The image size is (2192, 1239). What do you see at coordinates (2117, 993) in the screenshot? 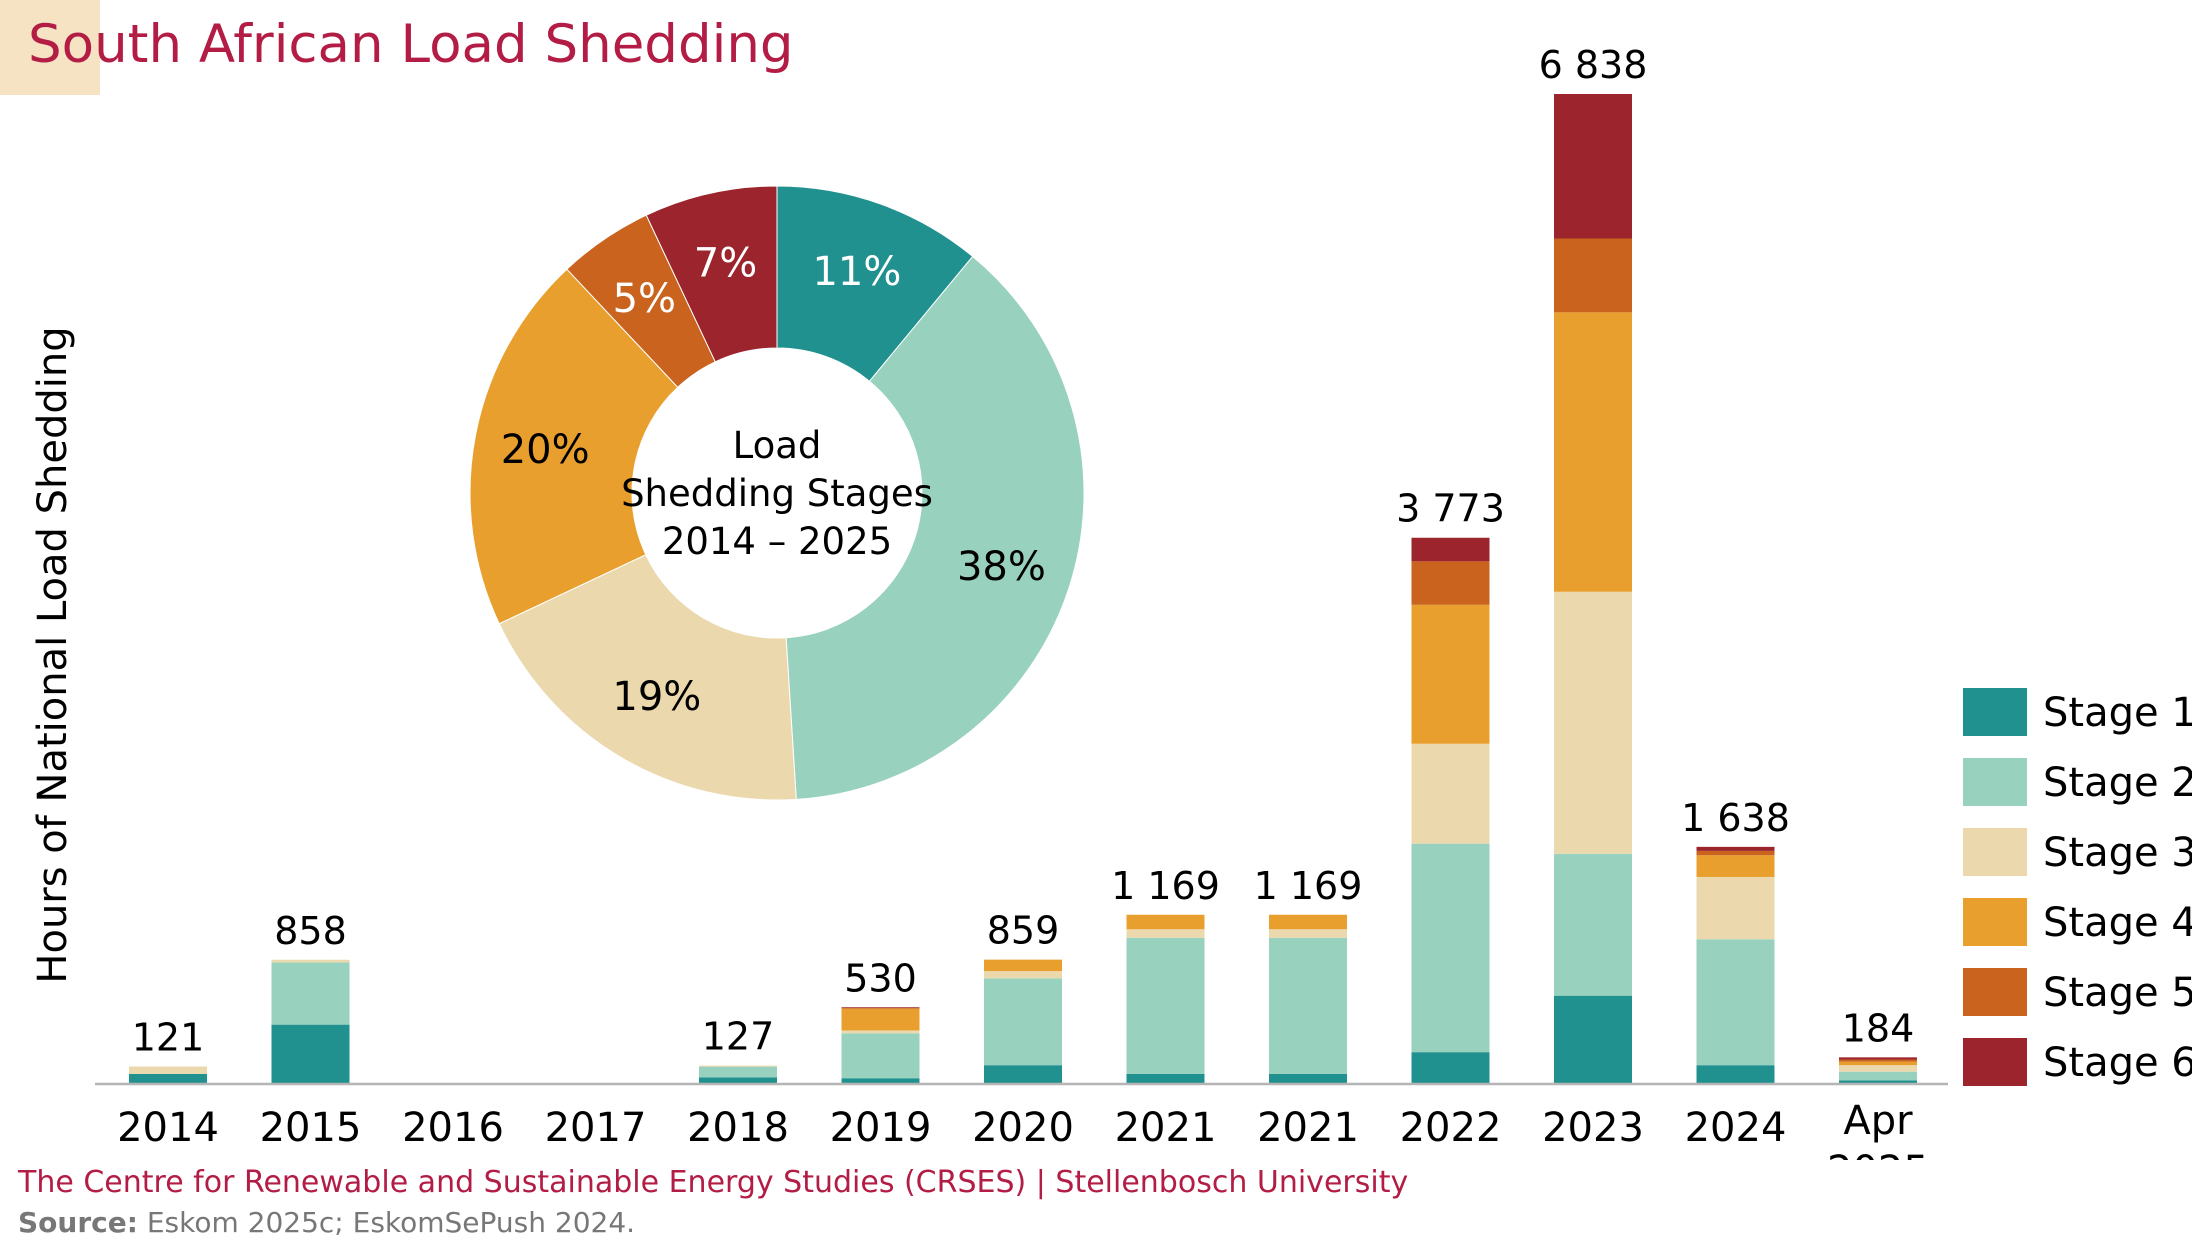
I see `legend-label: Stage 5` at bounding box center [2117, 993].